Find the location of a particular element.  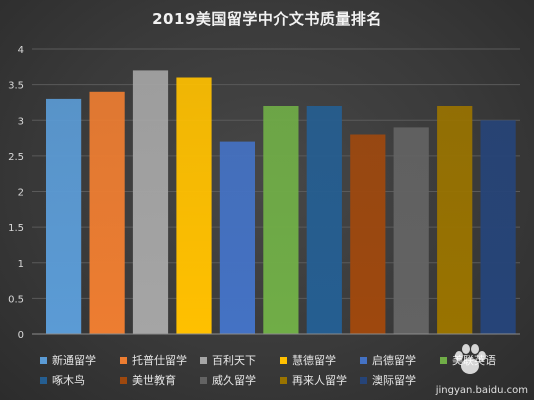

chart-title: 2019美国留学中介文书质量排名 is located at coordinates (267, 19).